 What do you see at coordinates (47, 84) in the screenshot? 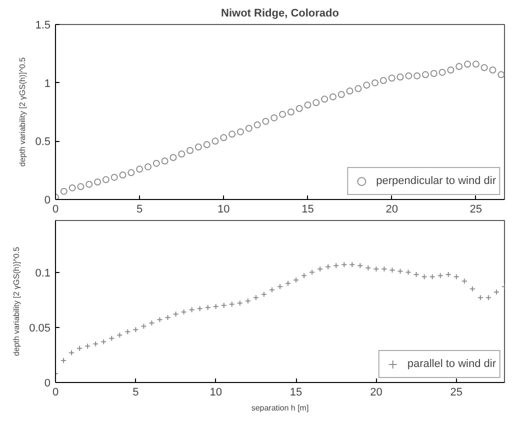
I see `y-tick-label: 1` at bounding box center [47, 84].